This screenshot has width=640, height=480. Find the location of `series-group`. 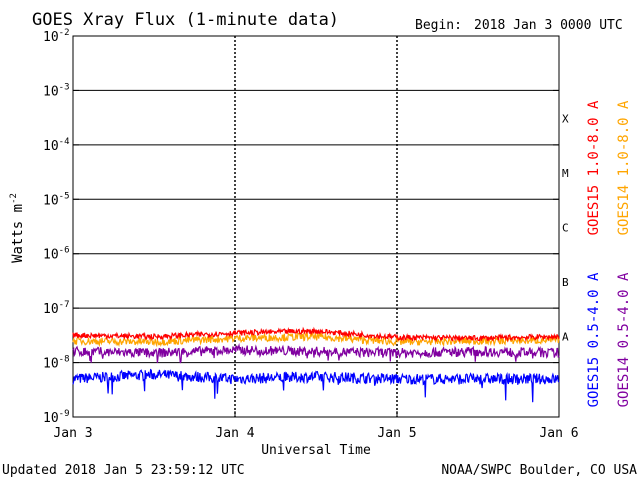

series-group is located at coordinates (316, 364).